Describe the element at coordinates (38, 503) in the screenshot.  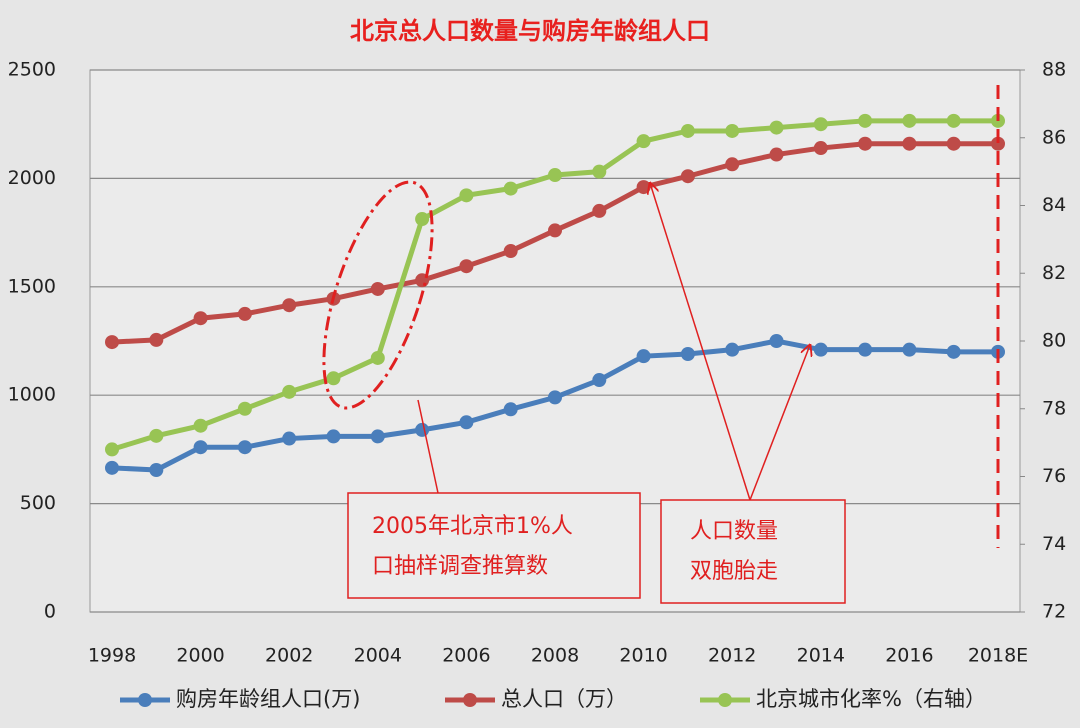
I see `y-tick-label: 500` at that location.